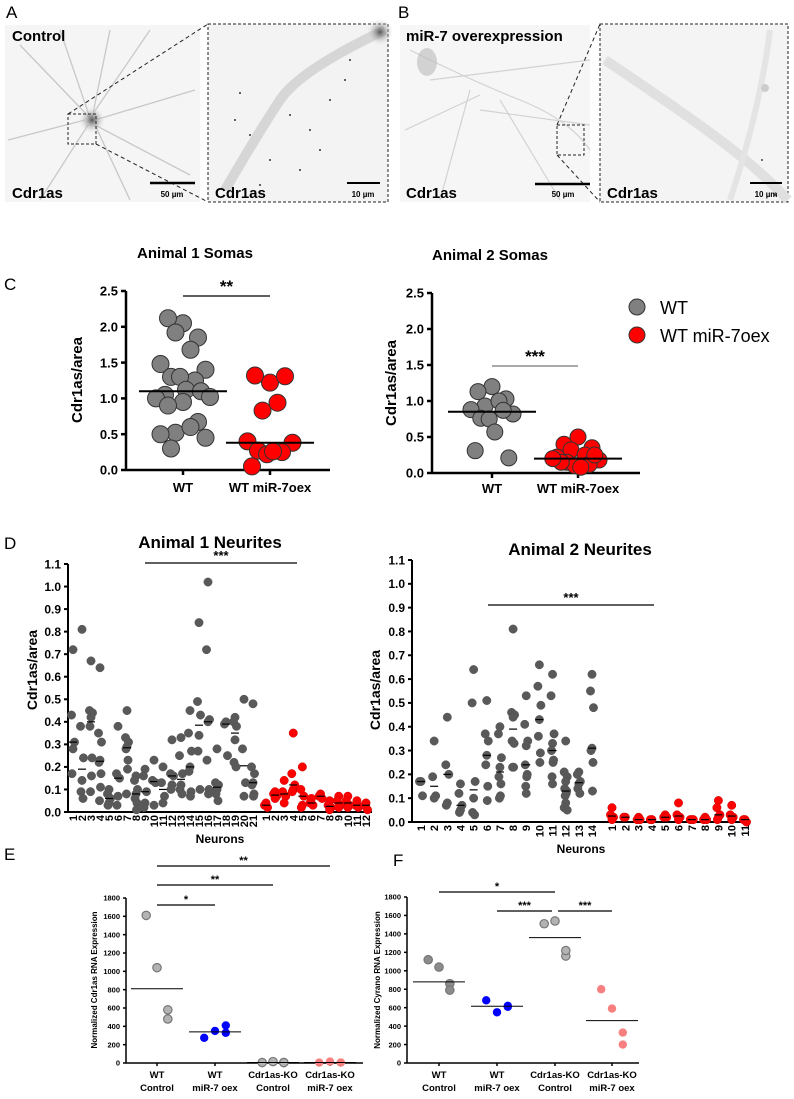 Image resolution: width=794 pixels, height=1099 pixels. I want to click on y-tick-label: 1600, so click(392, 915).